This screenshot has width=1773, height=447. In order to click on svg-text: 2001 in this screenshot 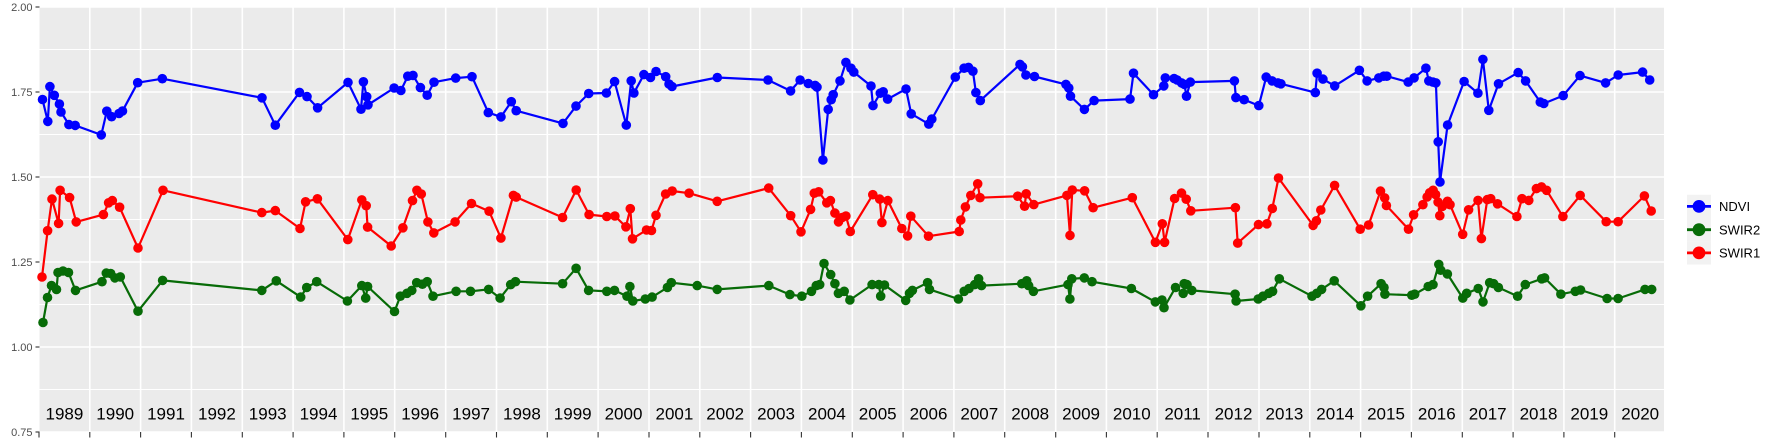, I will do `click(674, 414)`.